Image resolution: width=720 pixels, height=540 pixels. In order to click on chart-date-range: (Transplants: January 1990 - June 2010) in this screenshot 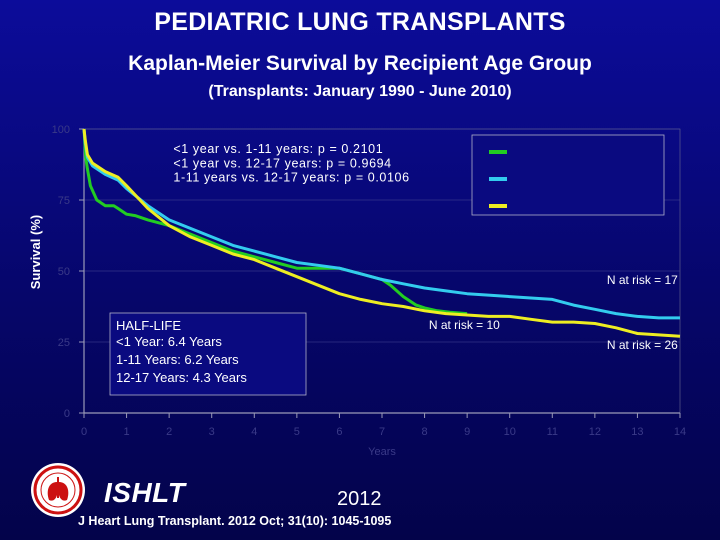, I will do `click(360, 91)`.